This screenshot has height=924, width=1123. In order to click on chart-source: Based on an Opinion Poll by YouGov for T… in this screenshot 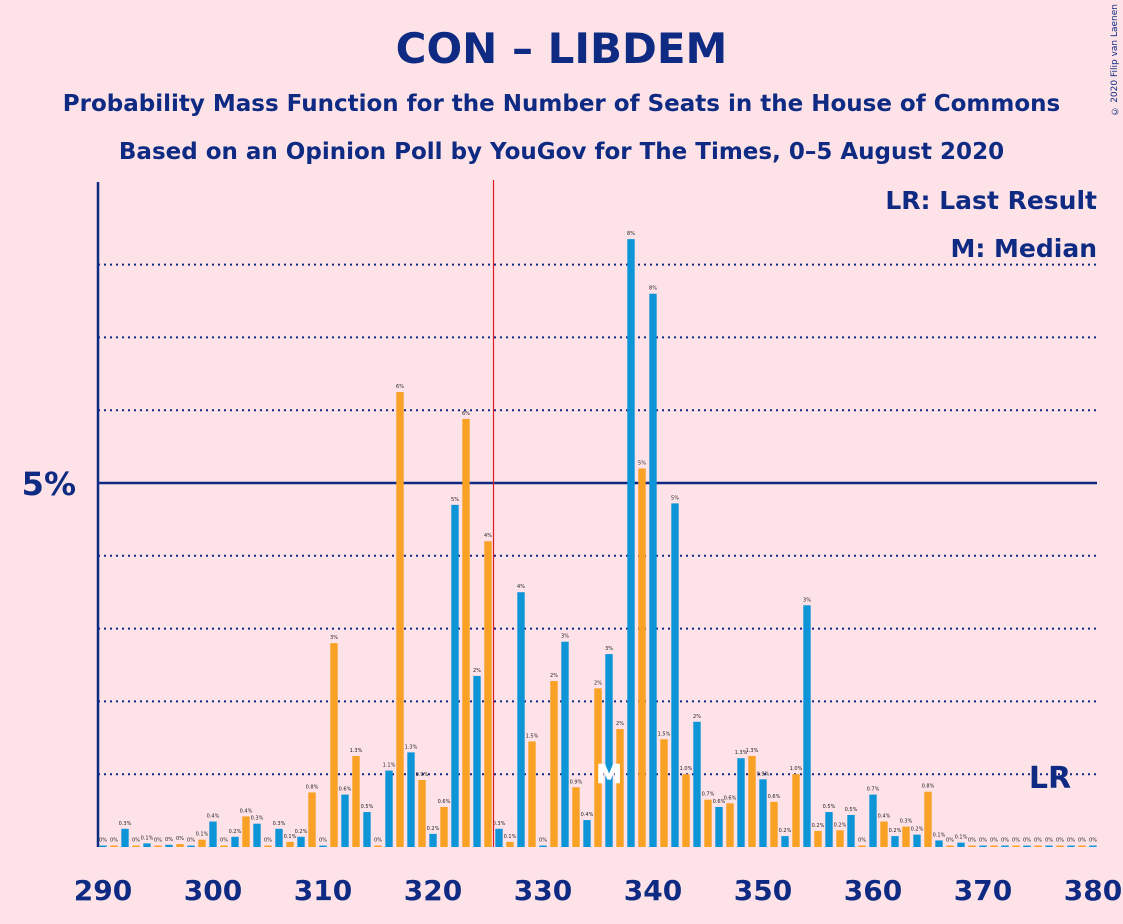, I will do `click(561, 152)`.